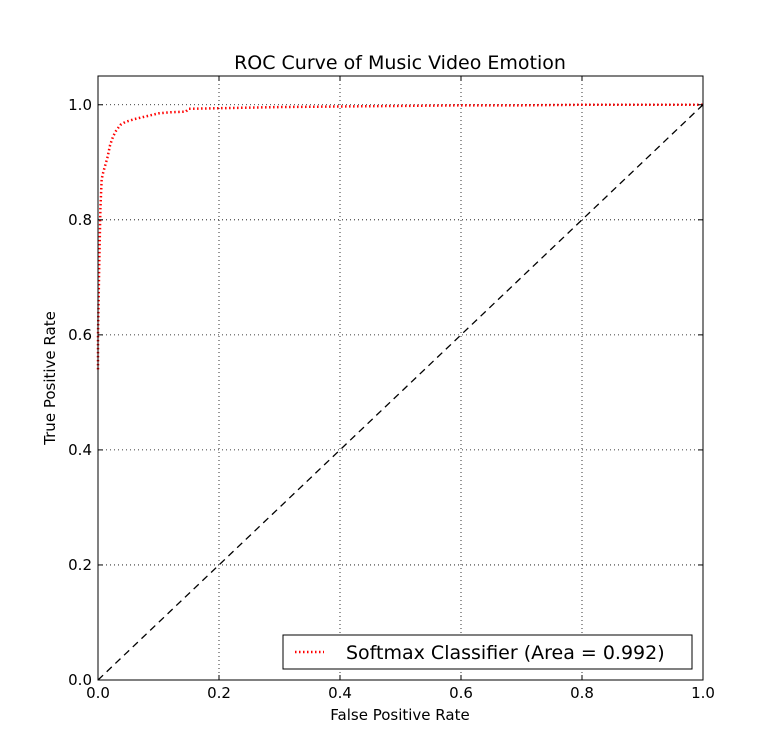  I want to click on x-tick-label: 0.2, so click(219, 693).